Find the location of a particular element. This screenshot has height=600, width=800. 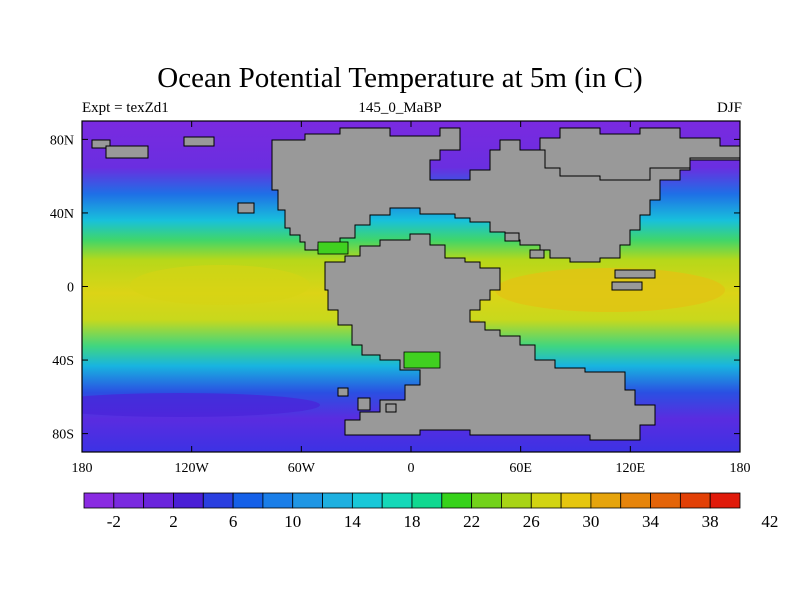

northeast-land is located at coordinates (639, 154).